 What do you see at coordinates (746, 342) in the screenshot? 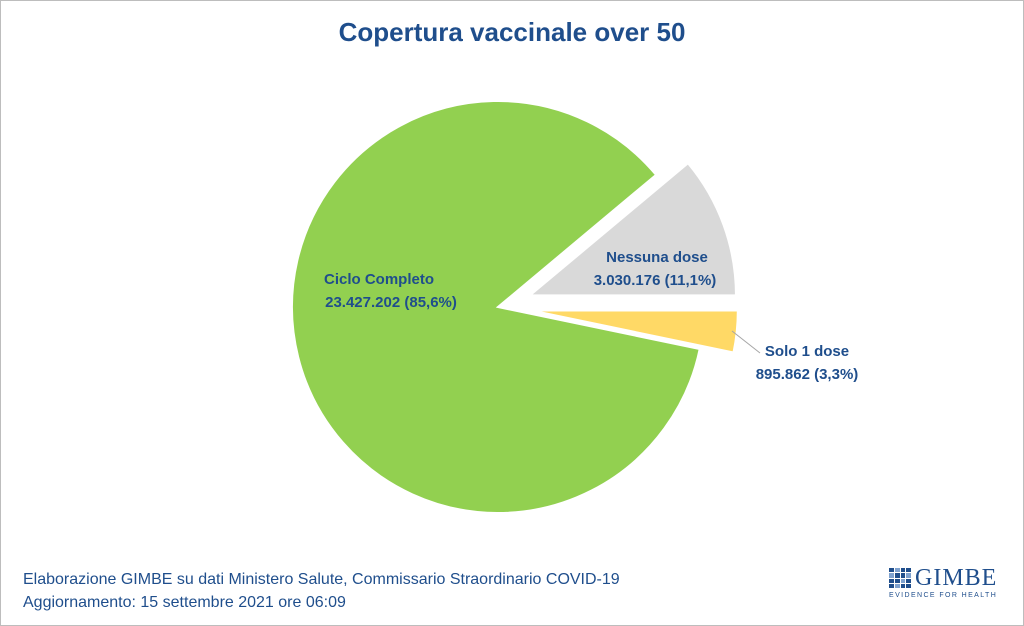
I see `solo-dose-leader-line` at bounding box center [746, 342].